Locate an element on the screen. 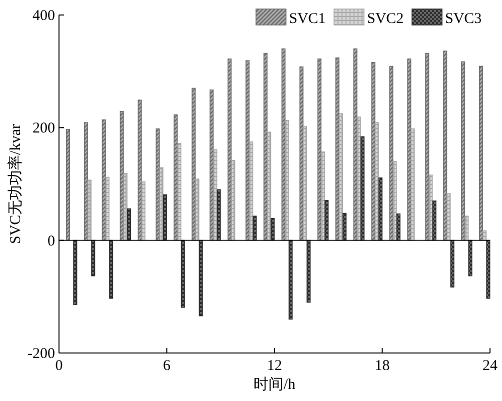 The width and height of the screenshot is (502, 401). y-tick-label: -200 is located at coordinates (41, 354).